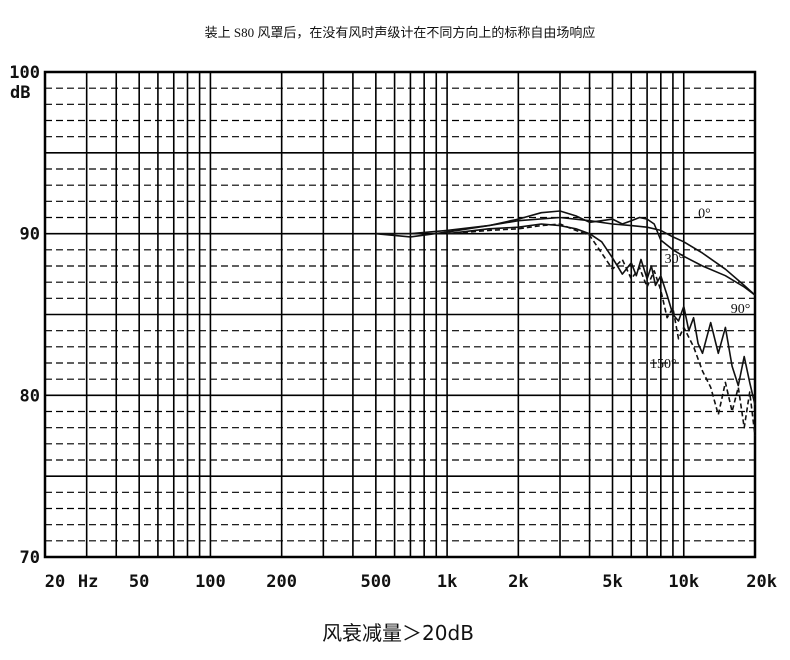 The height and width of the screenshot is (660, 790). What do you see at coordinates (518, 582) in the screenshot?
I see `x-tick-label: 2k` at bounding box center [518, 582].